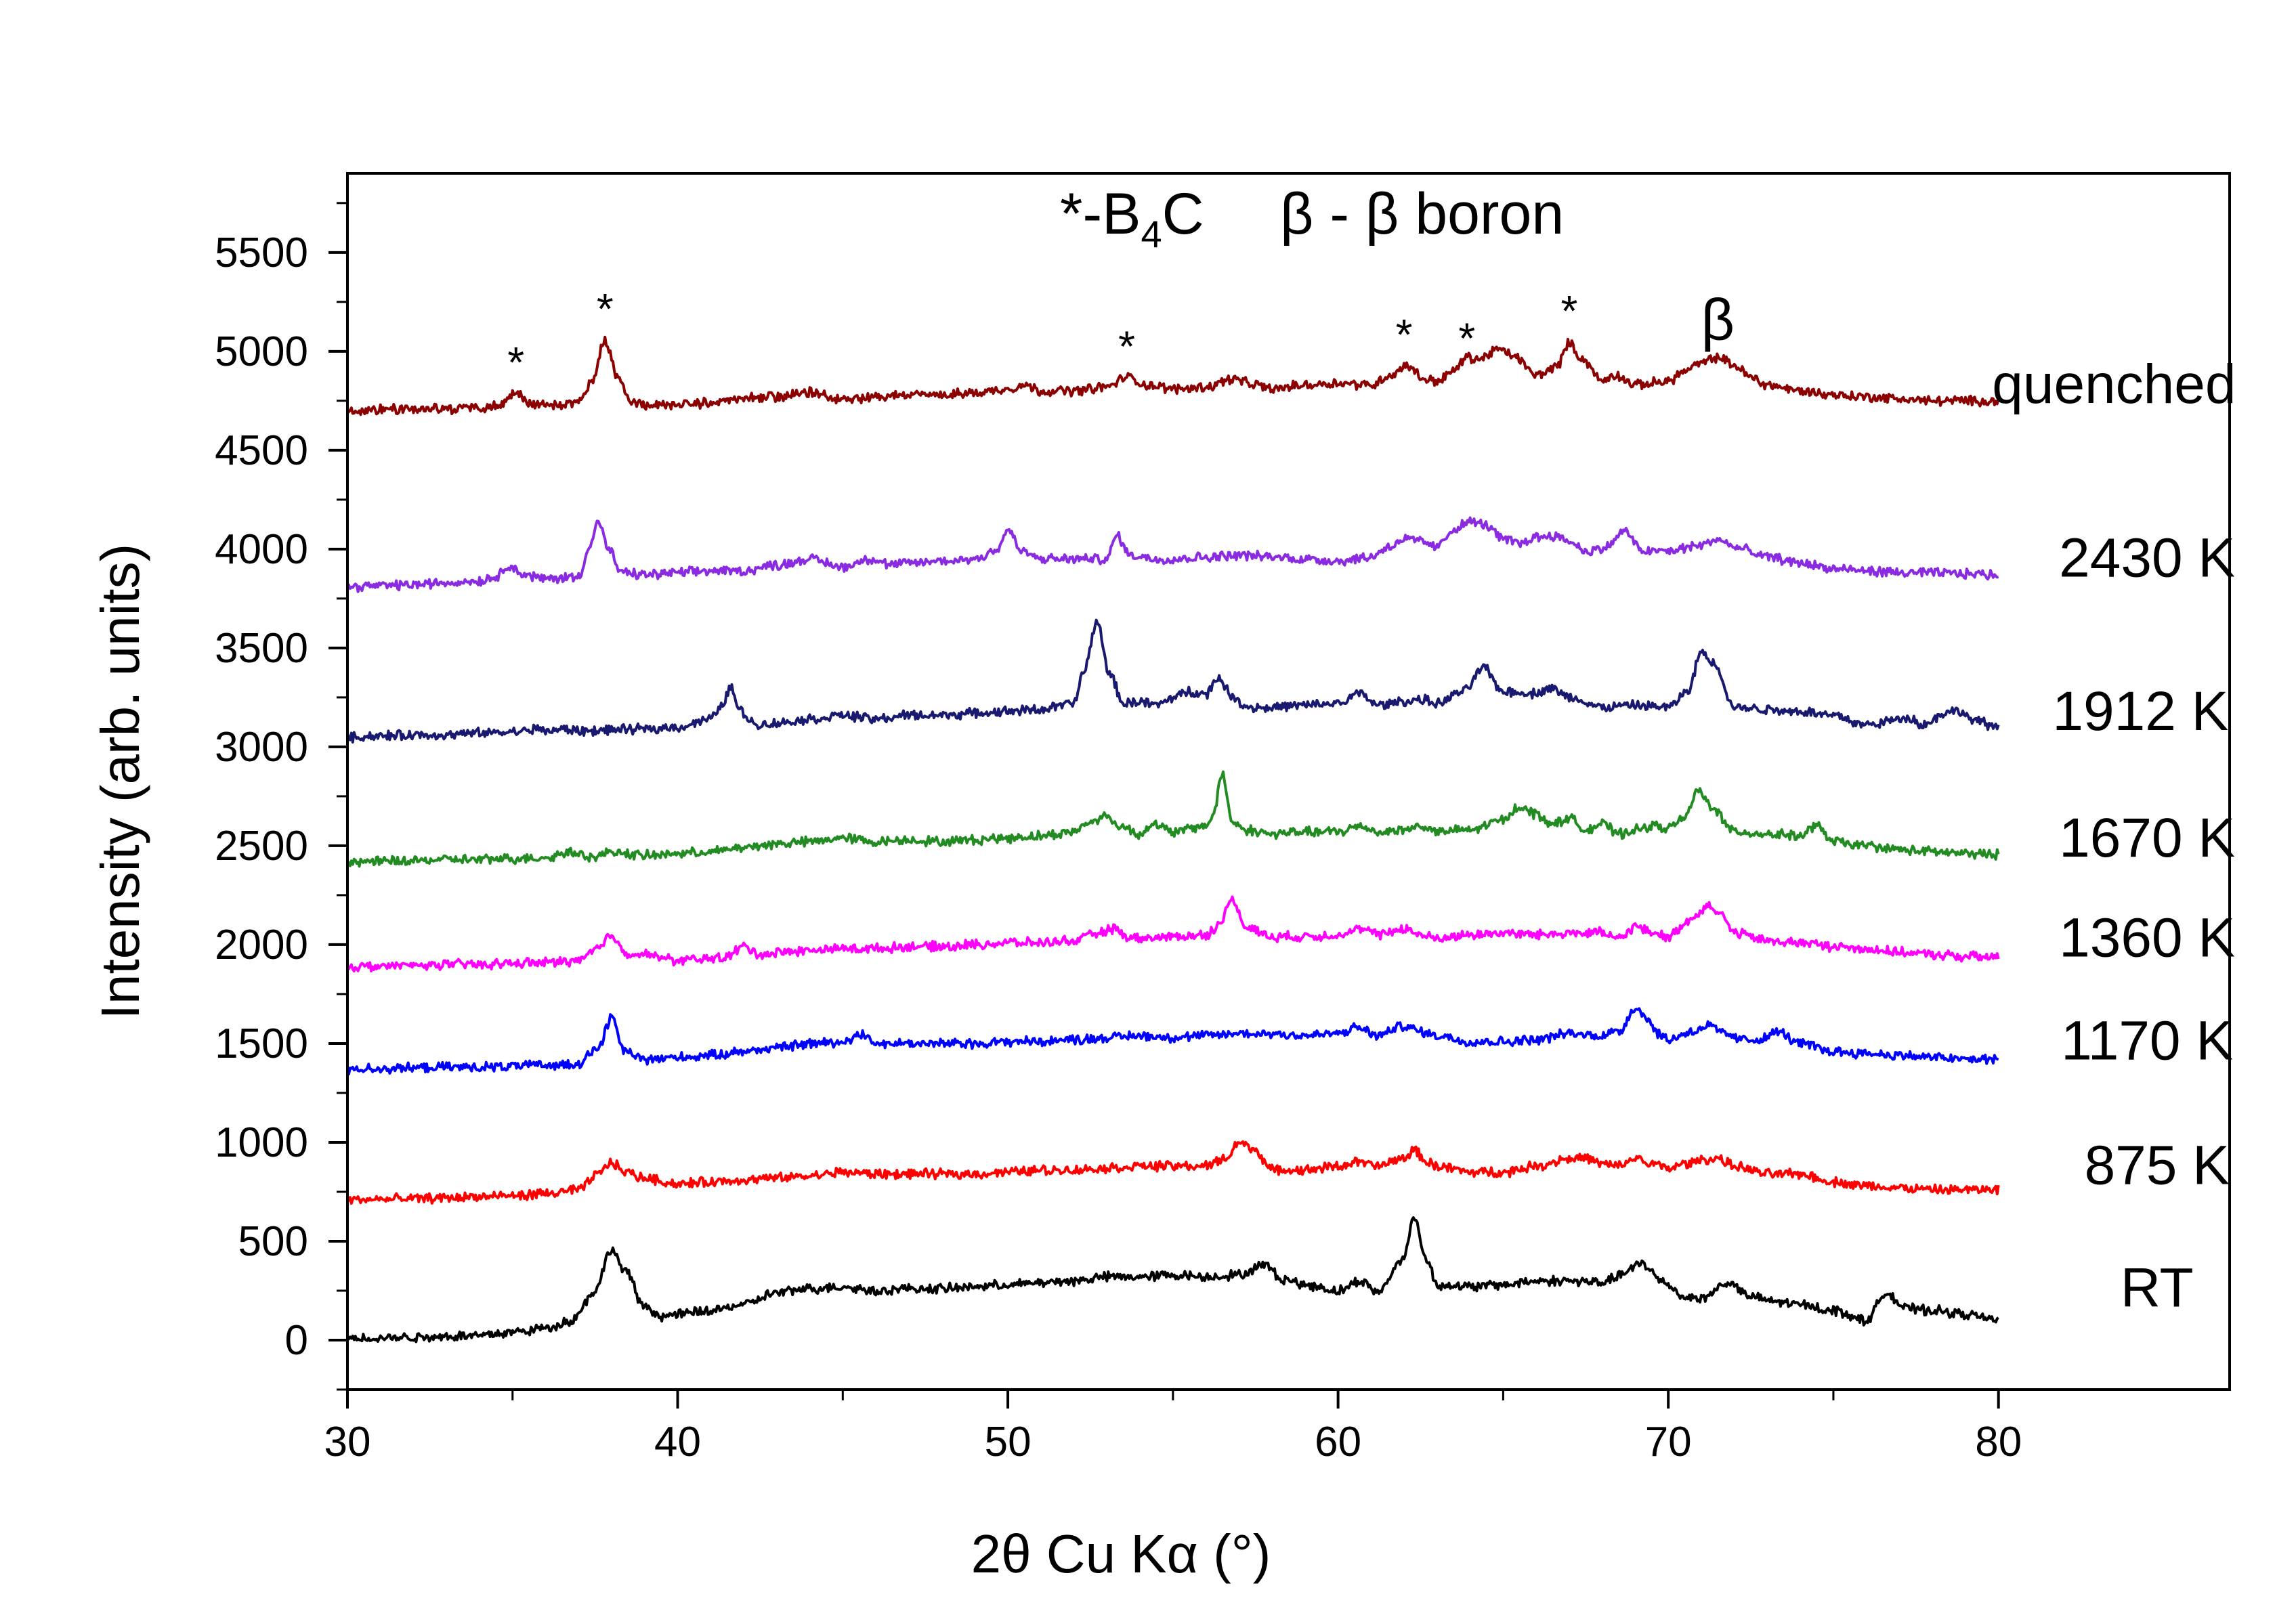 The height and width of the screenshot is (1611, 2296). Describe the element at coordinates (1183, 213) in the screenshot. I see `legend-b4c-suffix: C` at that location.